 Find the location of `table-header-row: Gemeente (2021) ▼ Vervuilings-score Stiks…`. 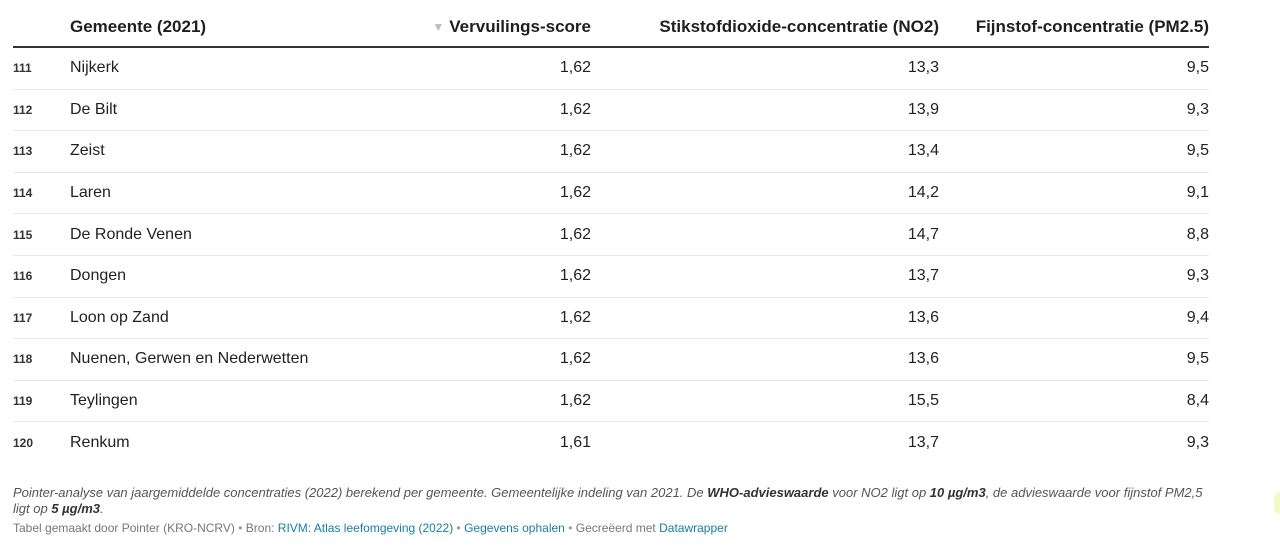

table-header-row: Gemeente (2021) ▼ Vervuilings-score Stiks… is located at coordinates (611, 28).